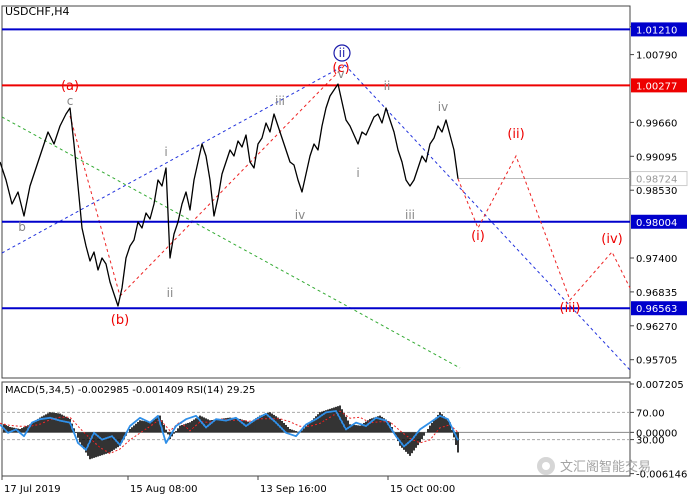 The image size is (700, 504). I want to click on price-tick-label: 0.99660, so click(656, 123).